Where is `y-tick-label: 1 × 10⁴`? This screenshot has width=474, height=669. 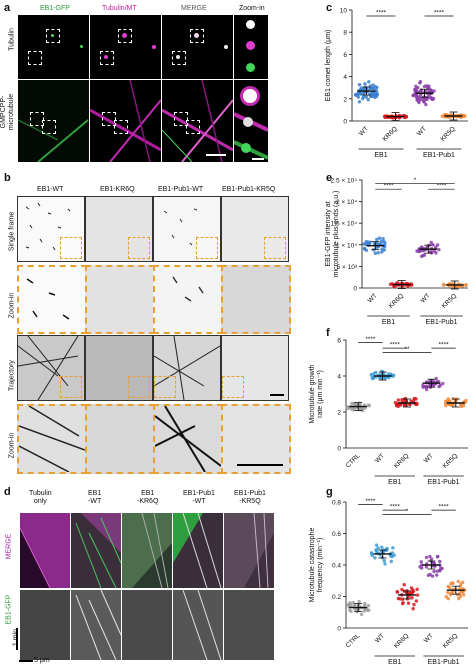
y-tick-label: 1 × 10⁴ is located at coordinates (346, 245).